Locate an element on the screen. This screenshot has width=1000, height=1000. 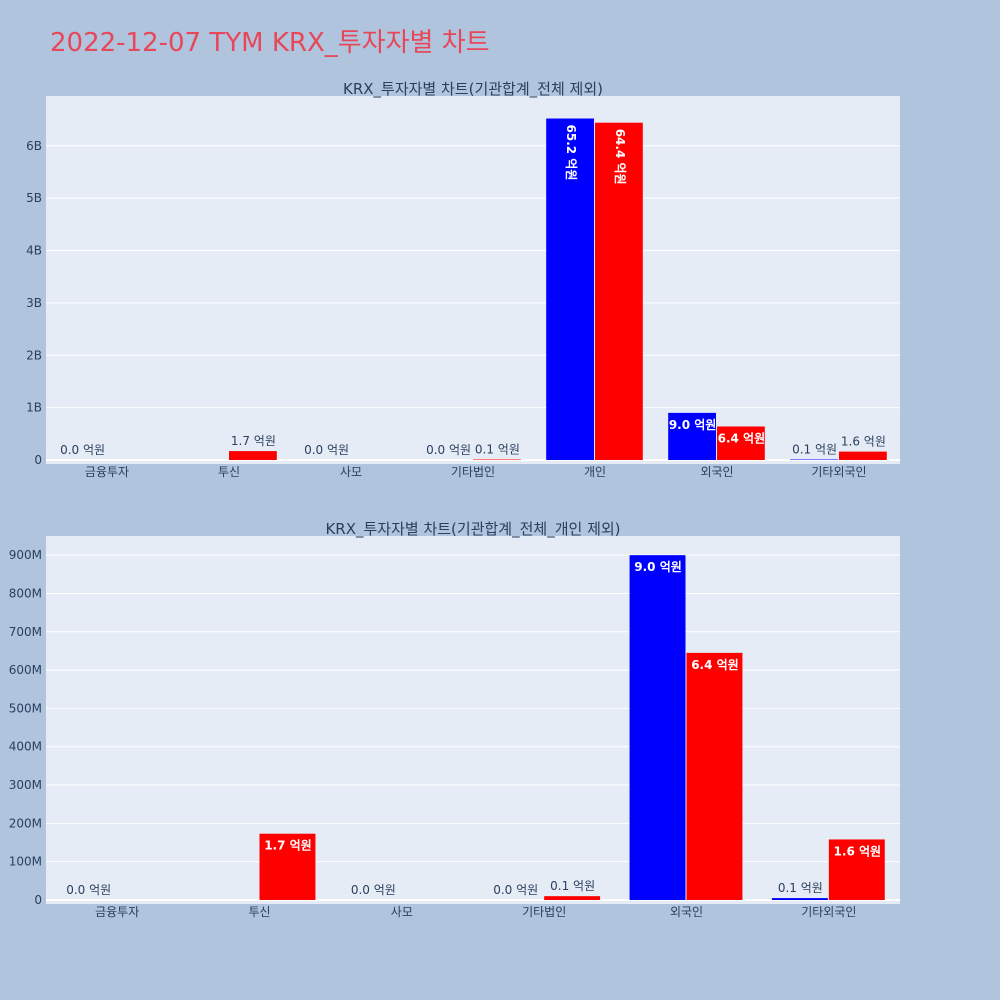
y-tick-label: 200M is located at coordinates (25, 823).